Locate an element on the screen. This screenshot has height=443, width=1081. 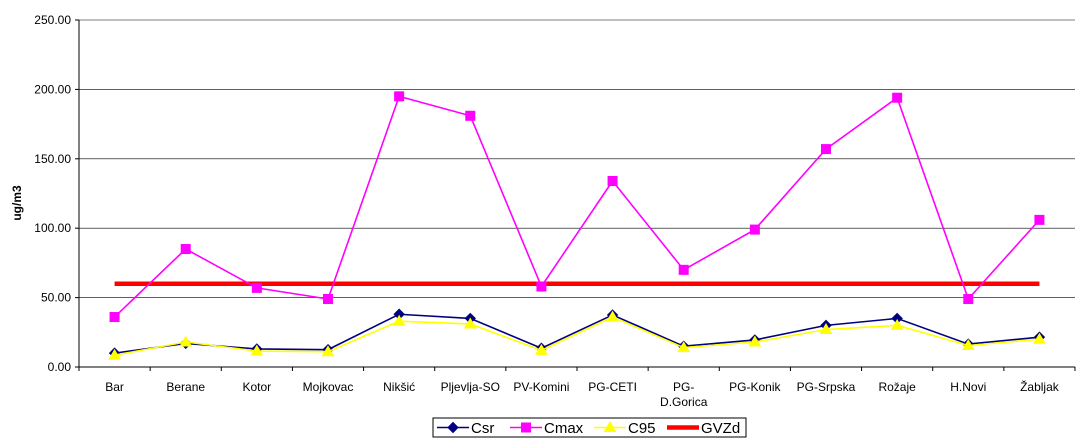
y-tick-label: 250.00 is located at coordinates (52, 20).